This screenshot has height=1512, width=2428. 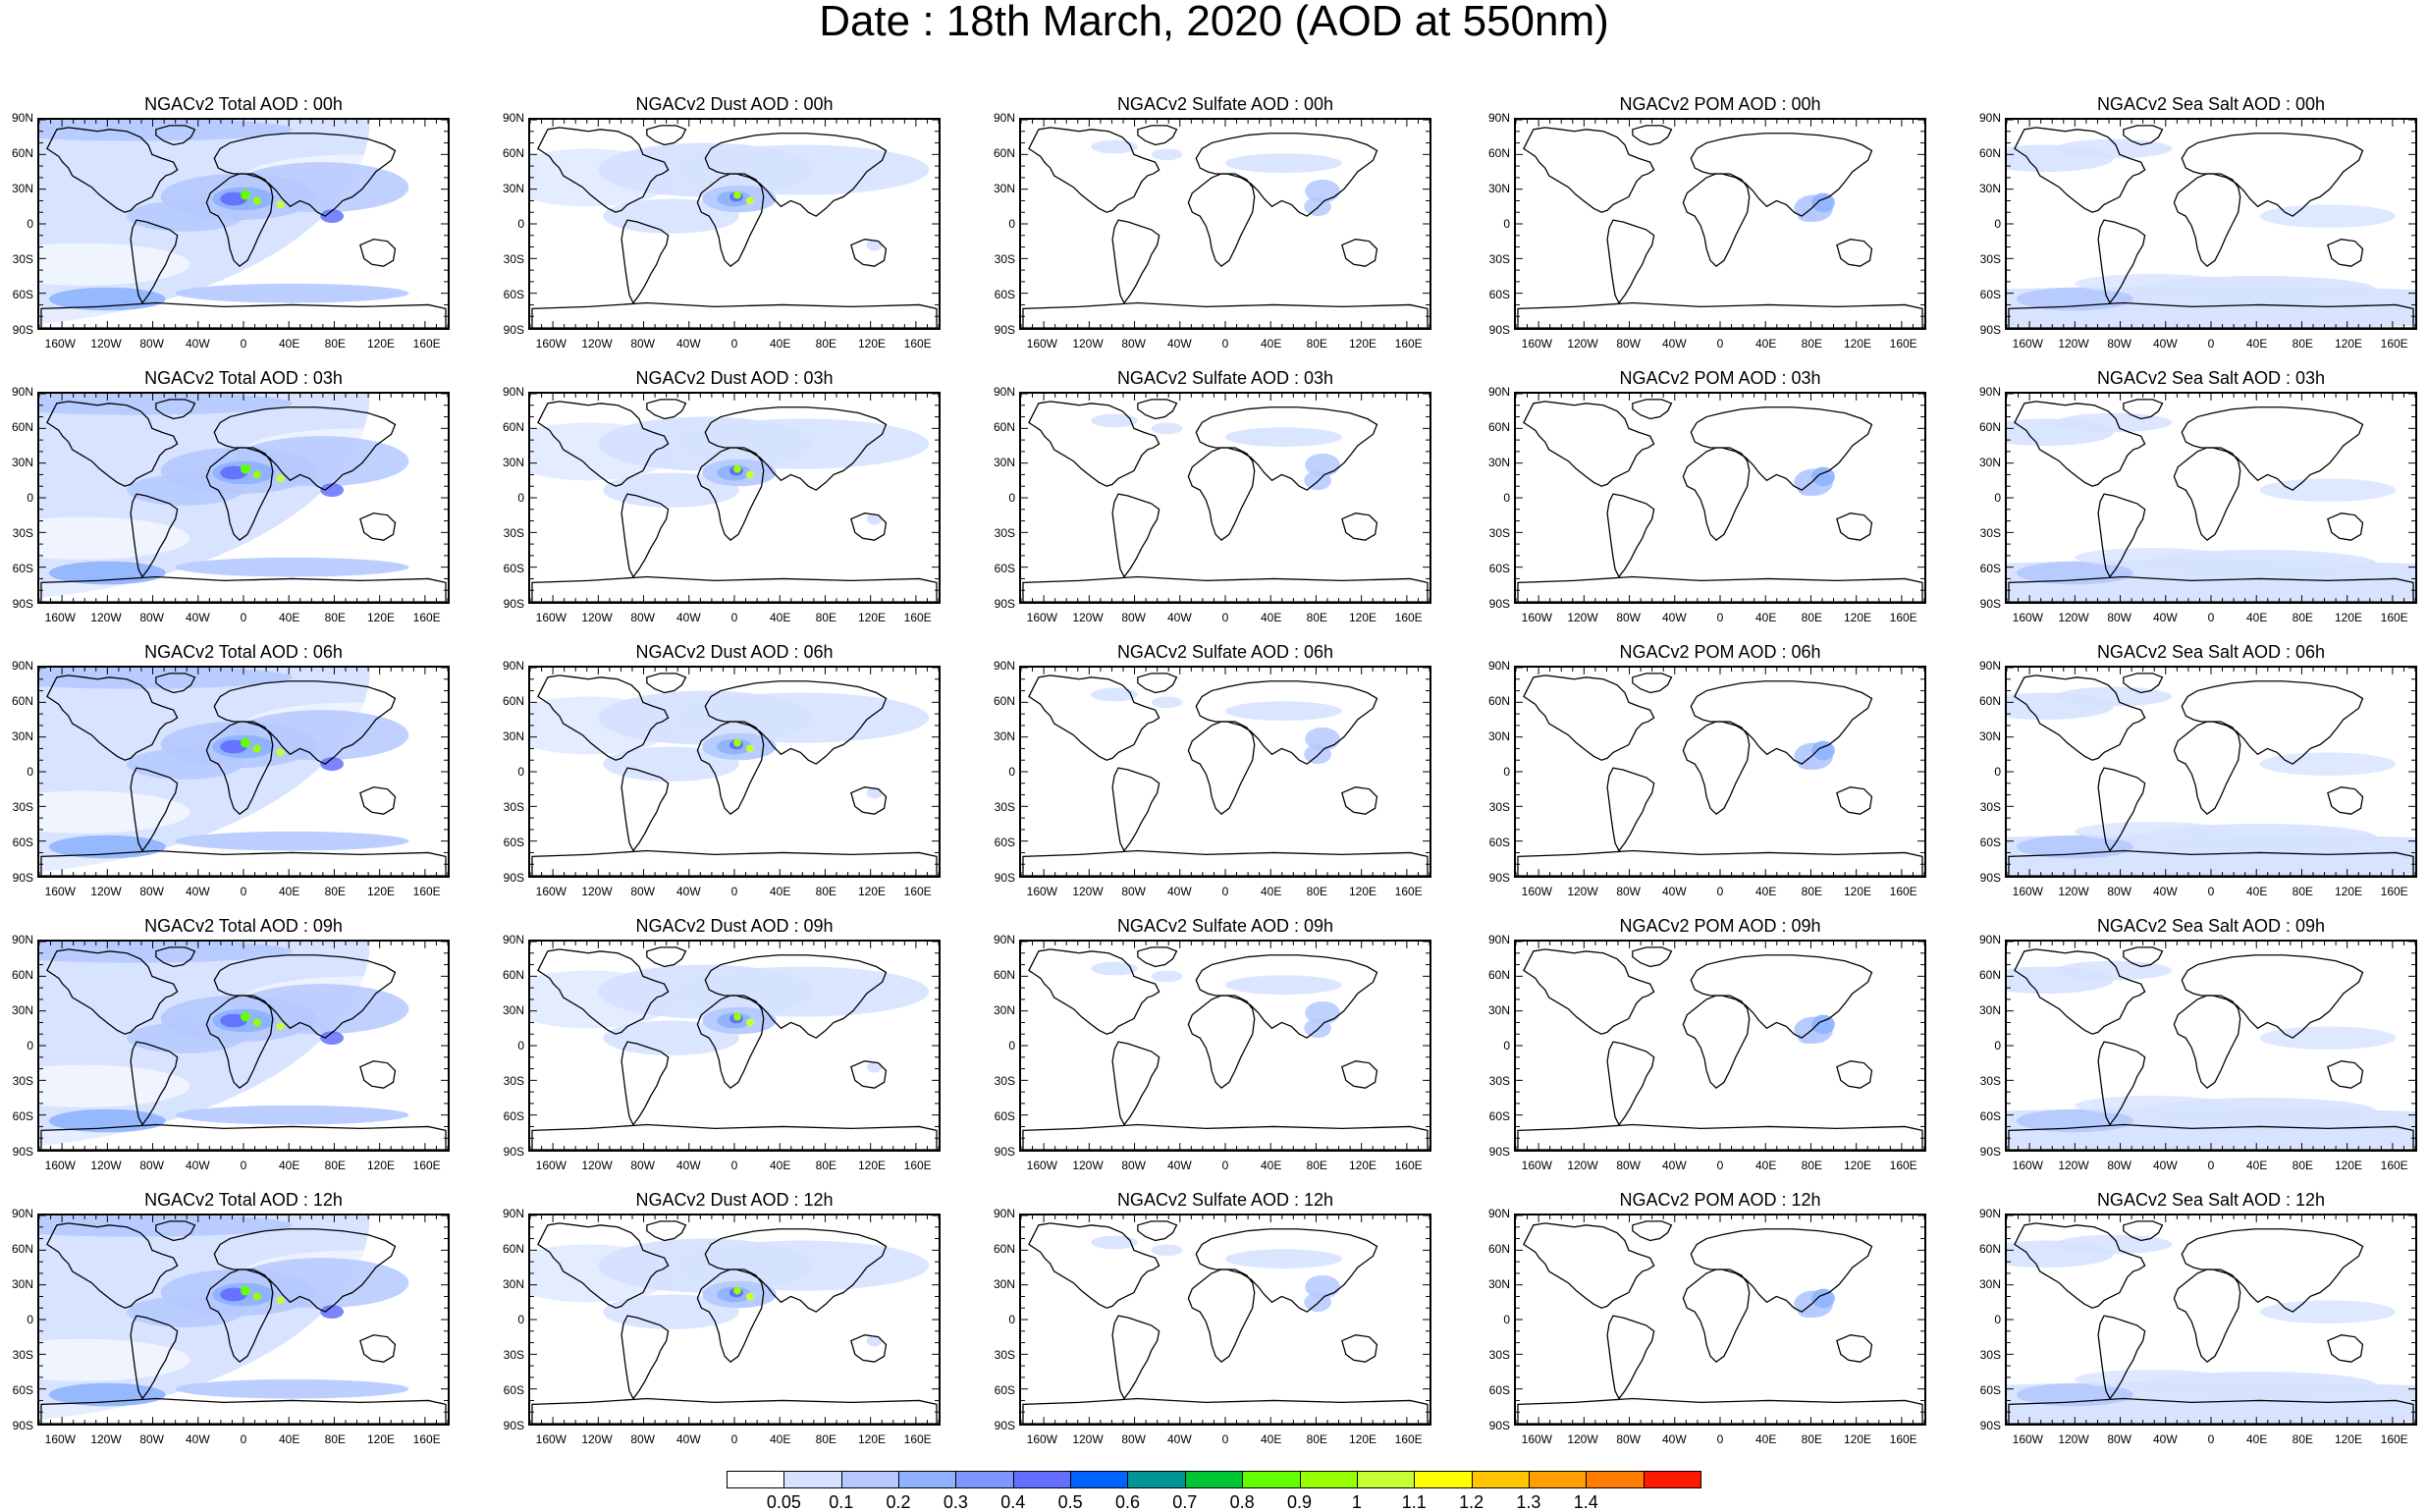 What do you see at coordinates (1214, 22) in the screenshot?
I see `main-title: Date : 18th March, 2020 (AOD at 550nm)` at bounding box center [1214, 22].